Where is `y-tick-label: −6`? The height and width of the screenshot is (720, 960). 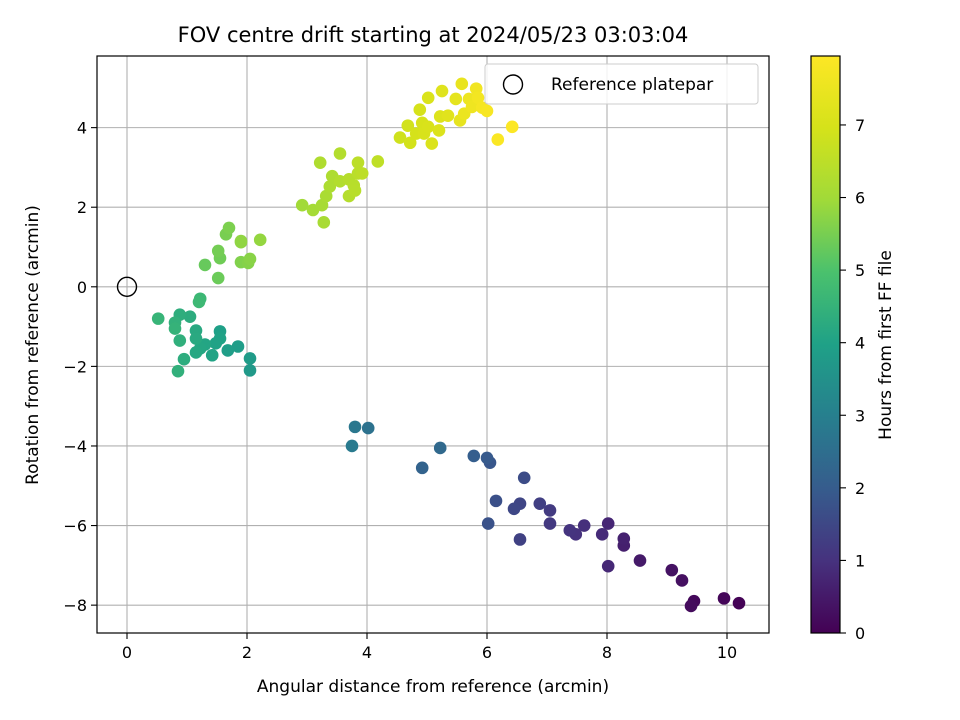 y-tick-label: −6 is located at coordinates (75, 526).